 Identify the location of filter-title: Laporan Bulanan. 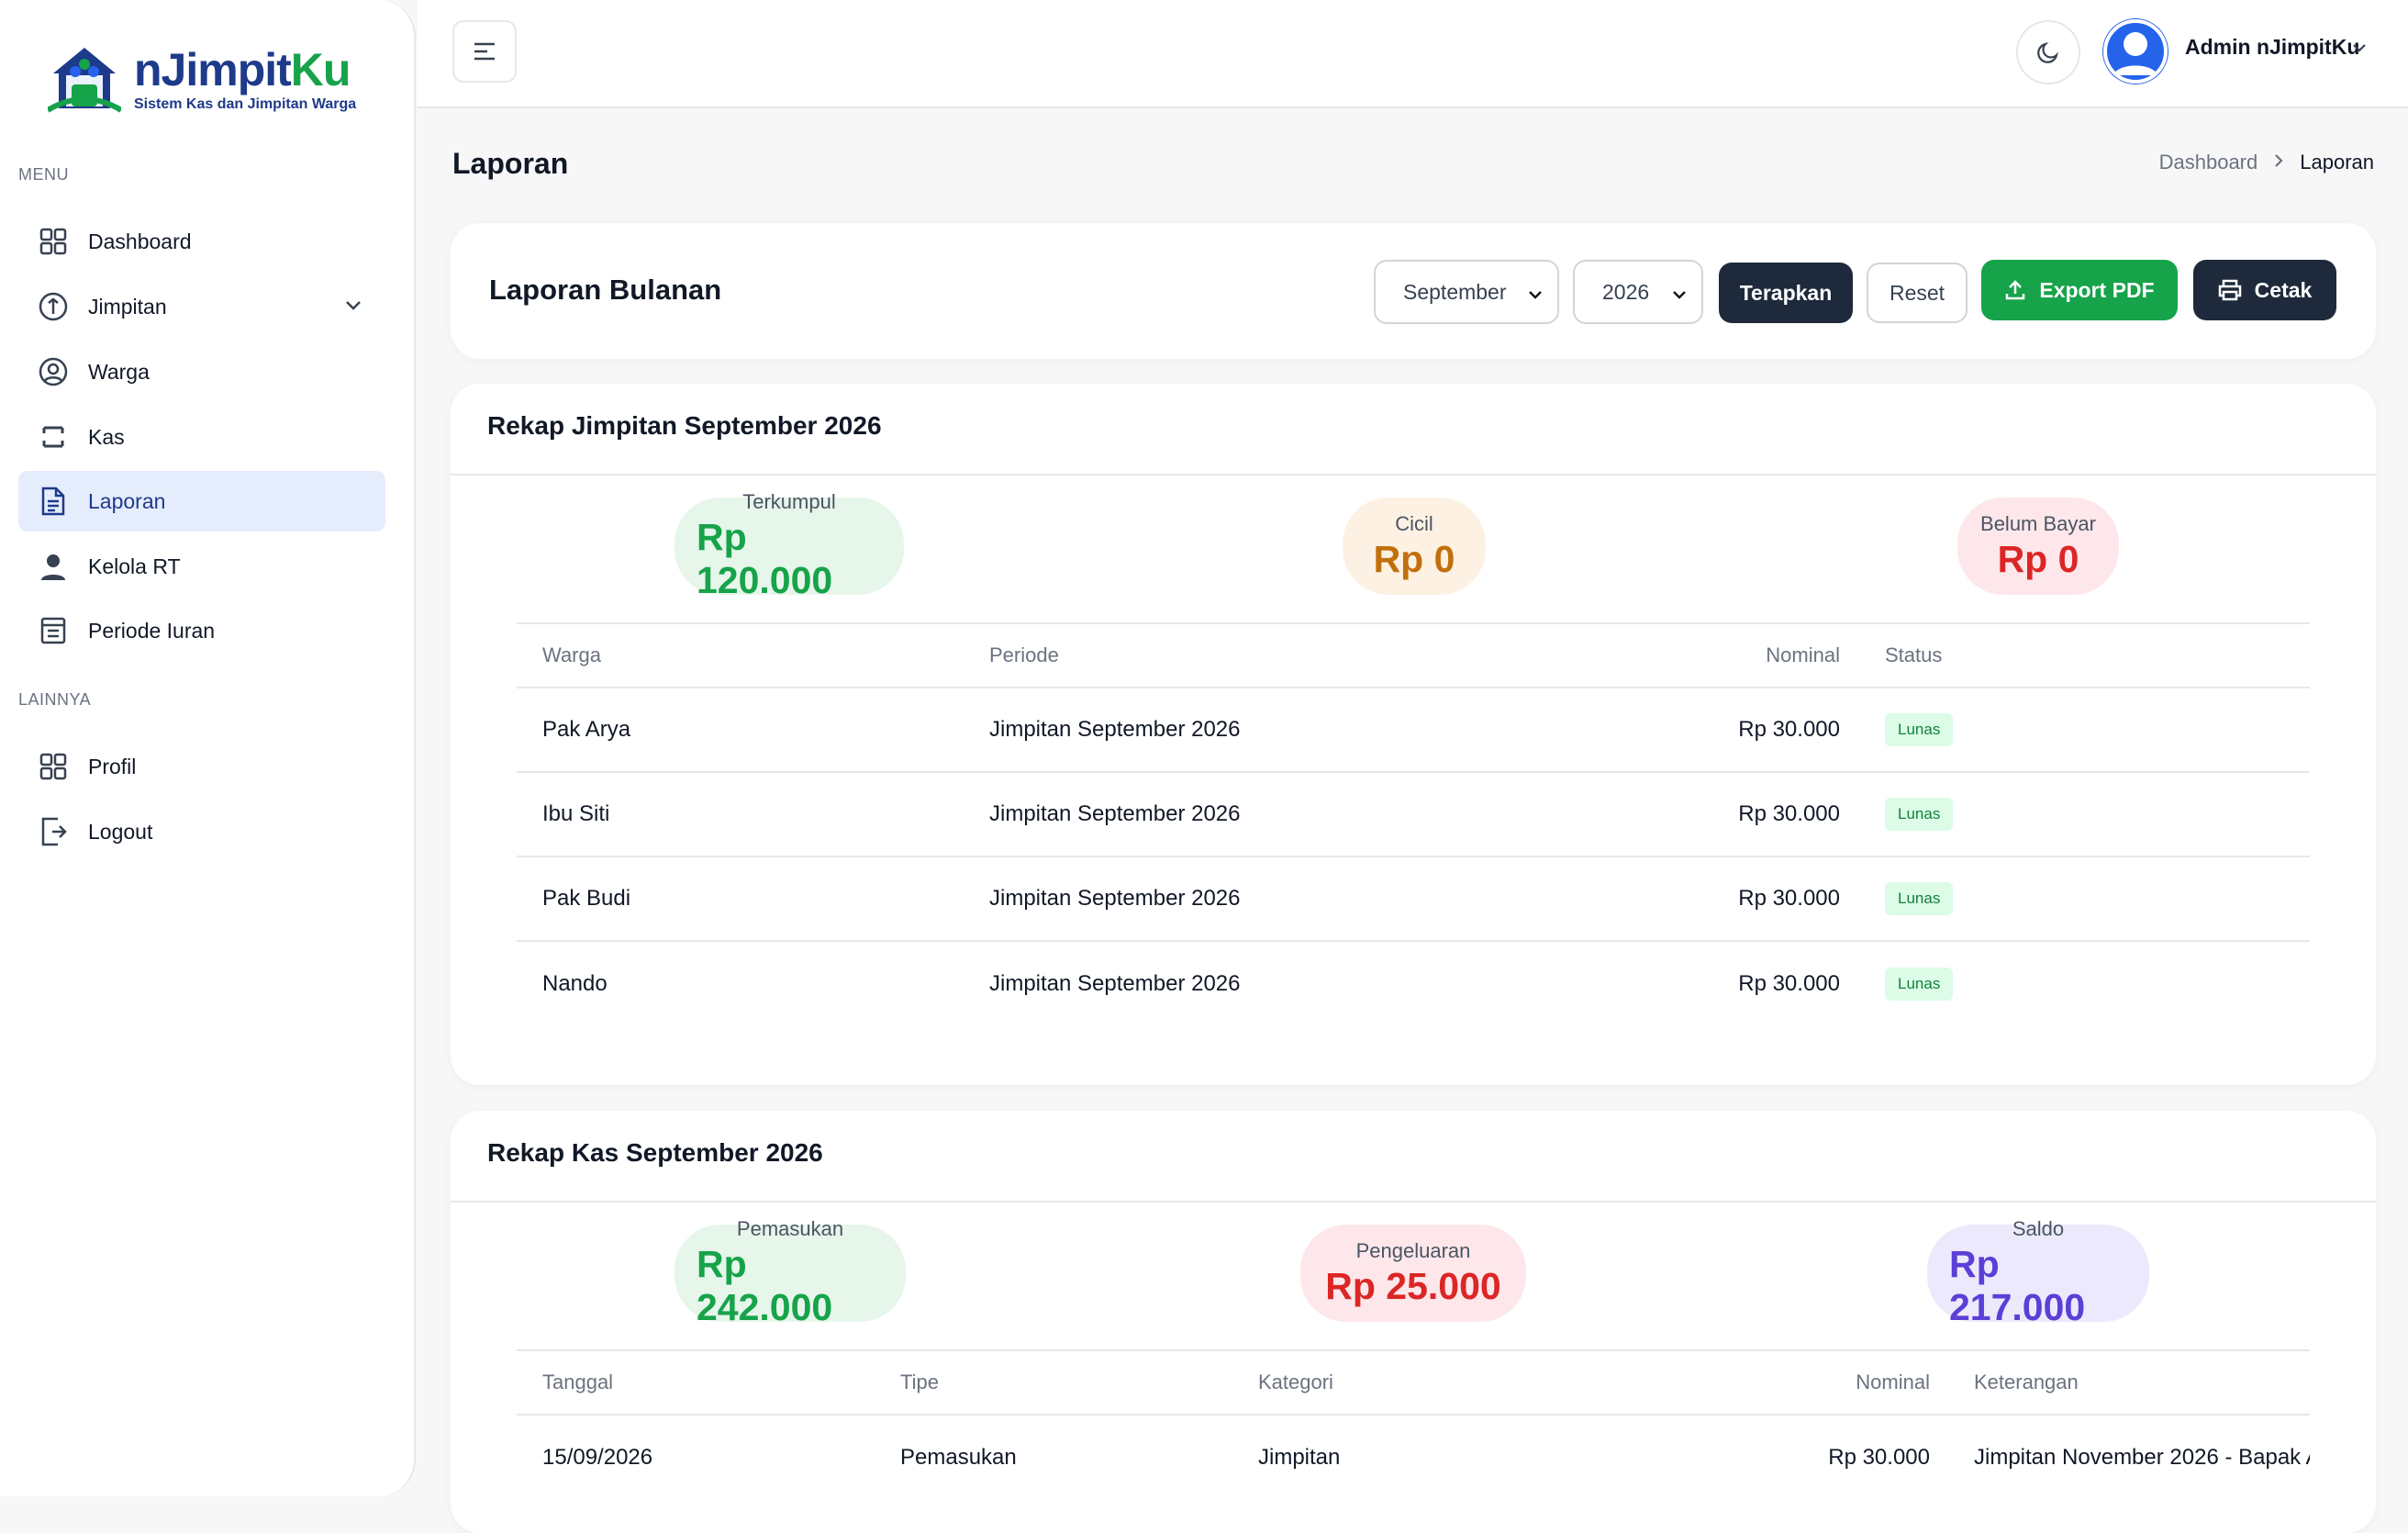
(606, 290).